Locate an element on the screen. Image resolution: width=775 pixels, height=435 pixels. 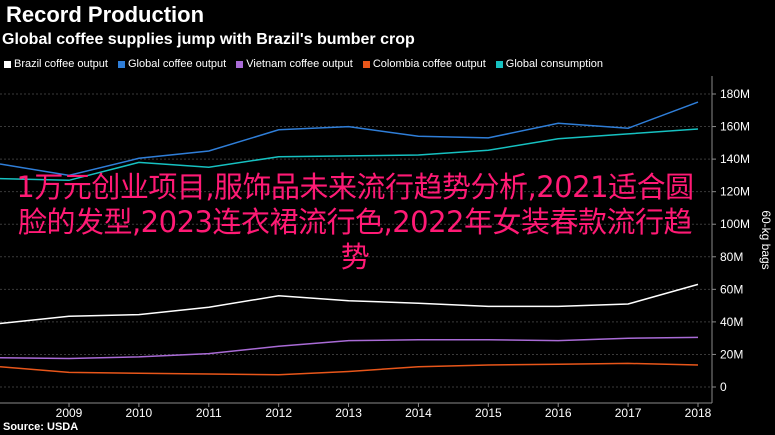
x-tick-label: 2009 is located at coordinates (69, 413).